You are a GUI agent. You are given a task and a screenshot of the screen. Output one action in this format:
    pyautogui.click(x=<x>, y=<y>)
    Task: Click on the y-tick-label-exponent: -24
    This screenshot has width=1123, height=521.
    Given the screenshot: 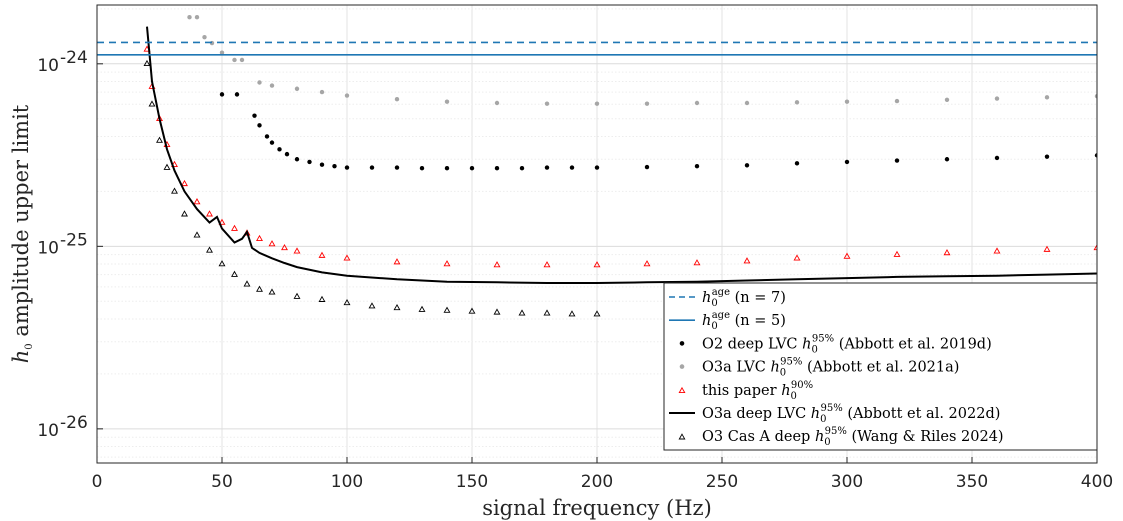 What is the action you would take?
    pyautogui.click(x=74, y=58)
    